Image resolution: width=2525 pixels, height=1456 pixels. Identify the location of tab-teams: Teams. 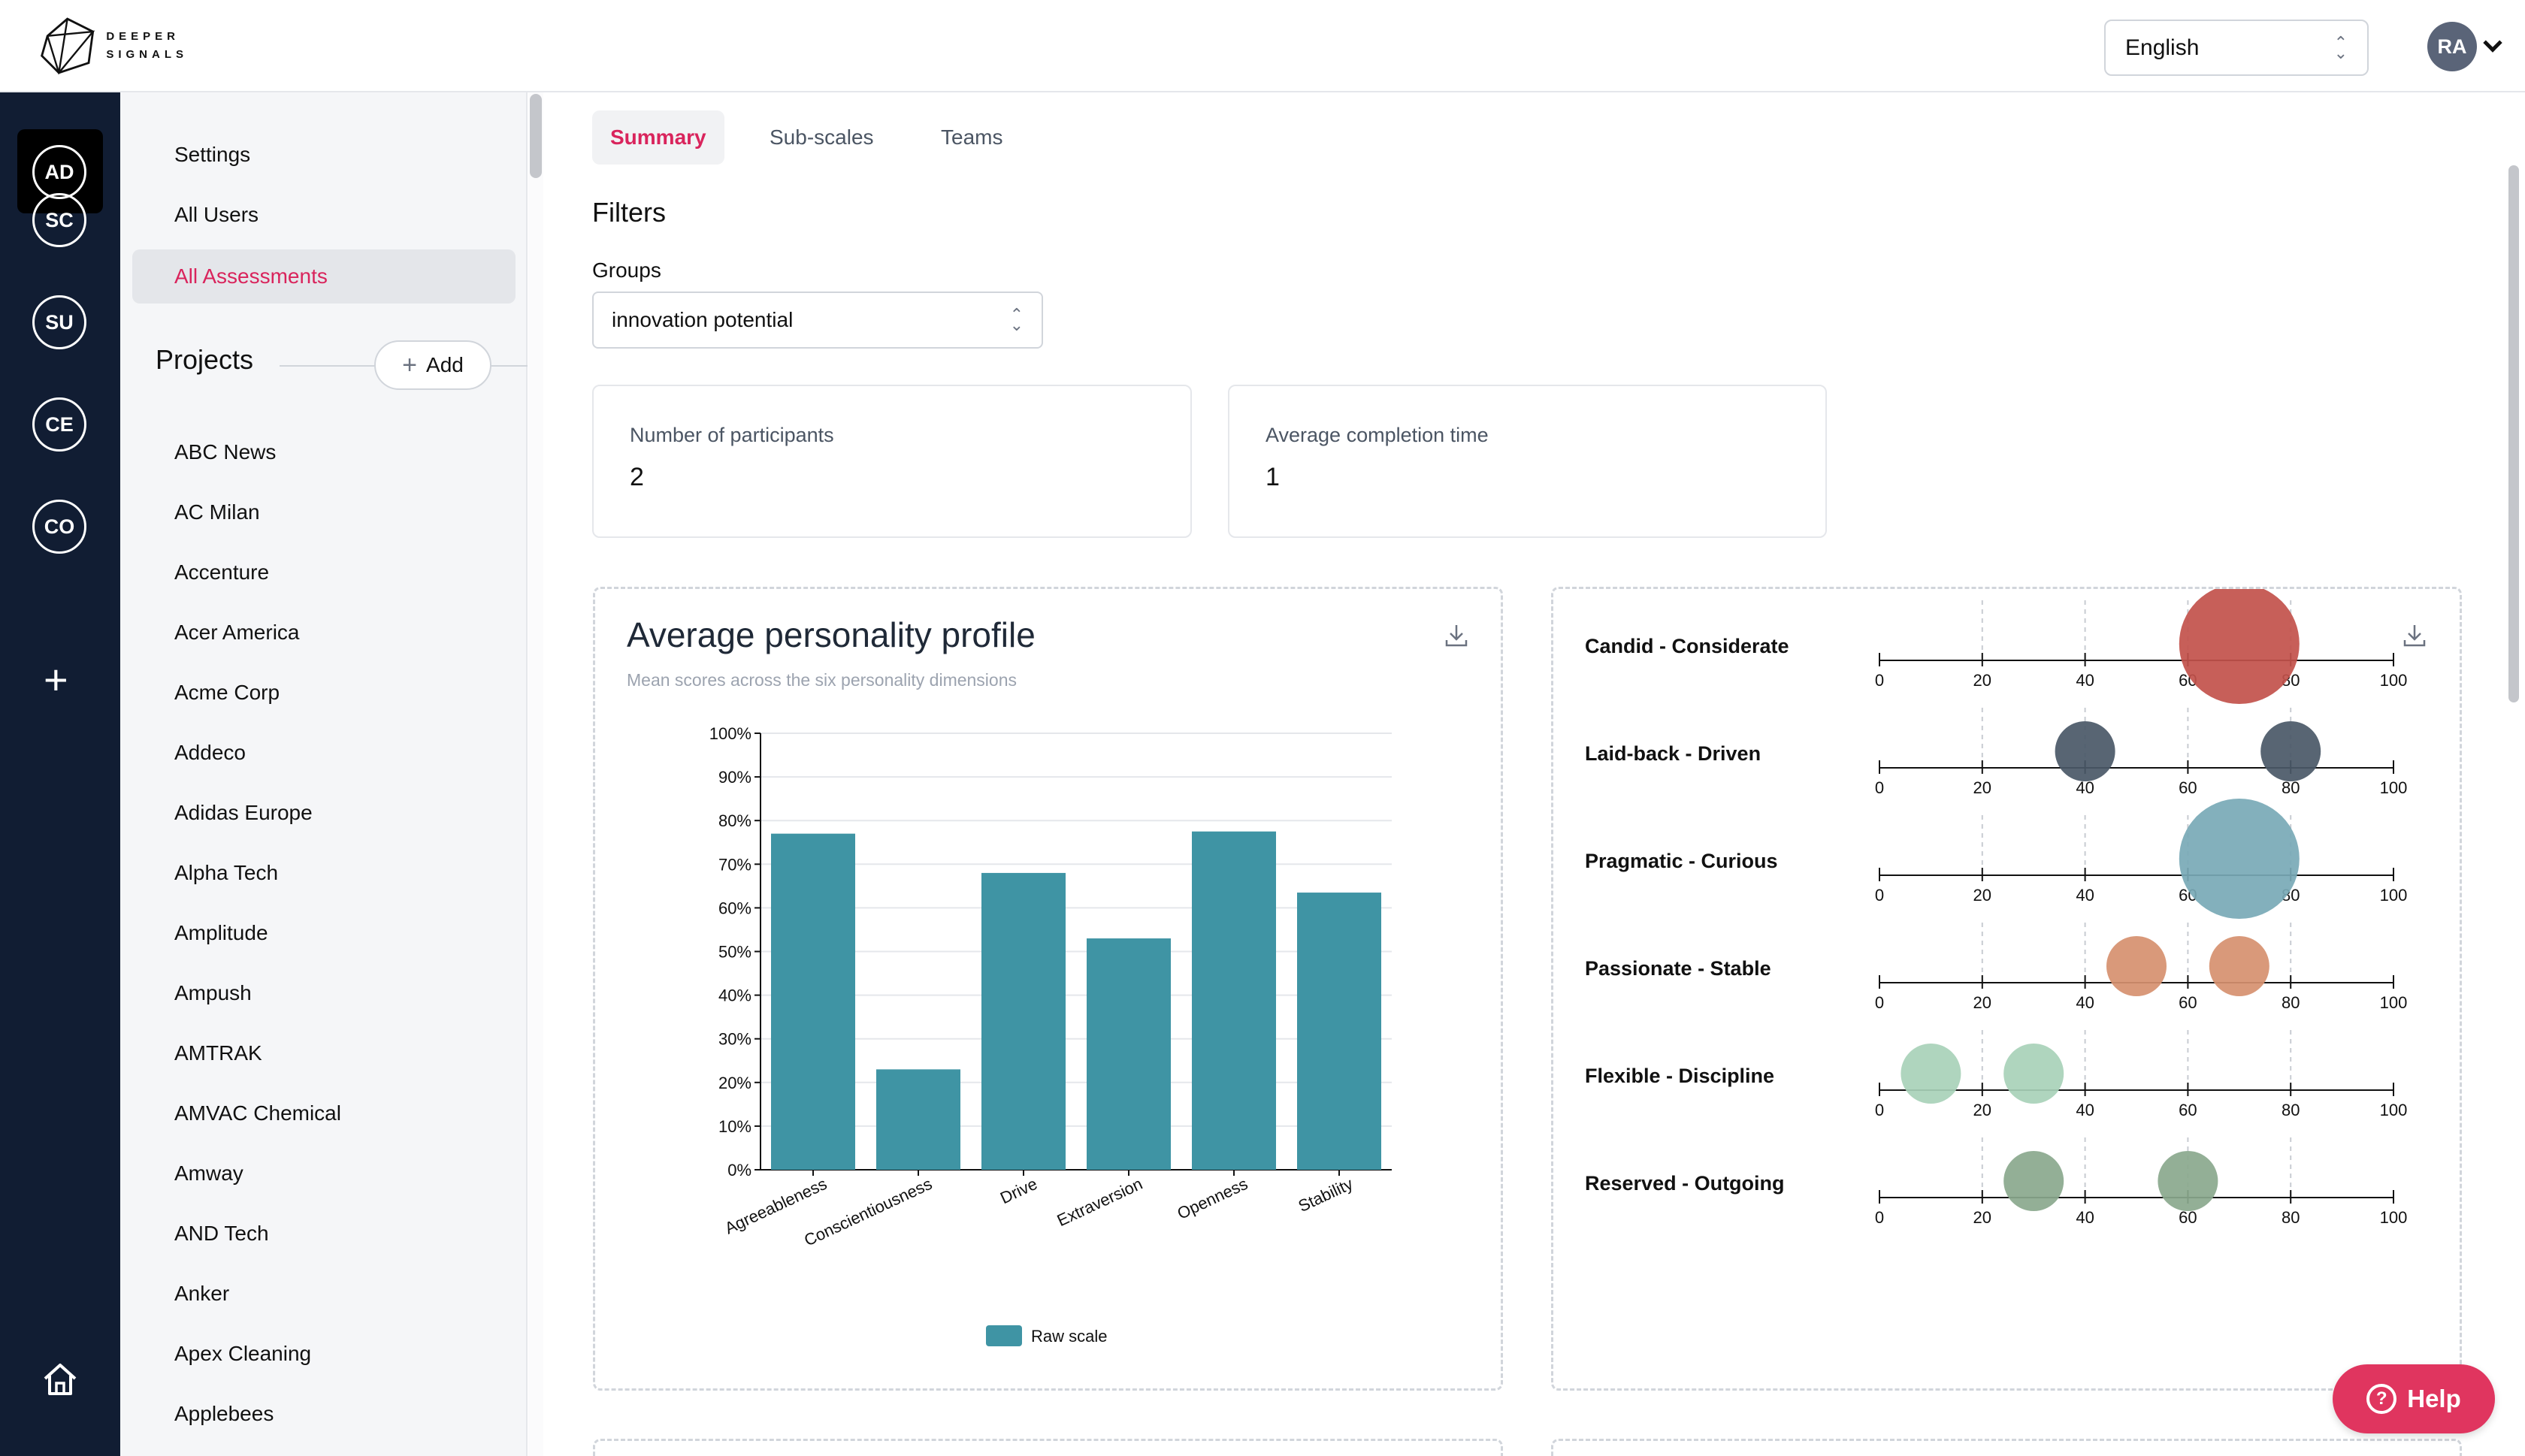
(972, 137).